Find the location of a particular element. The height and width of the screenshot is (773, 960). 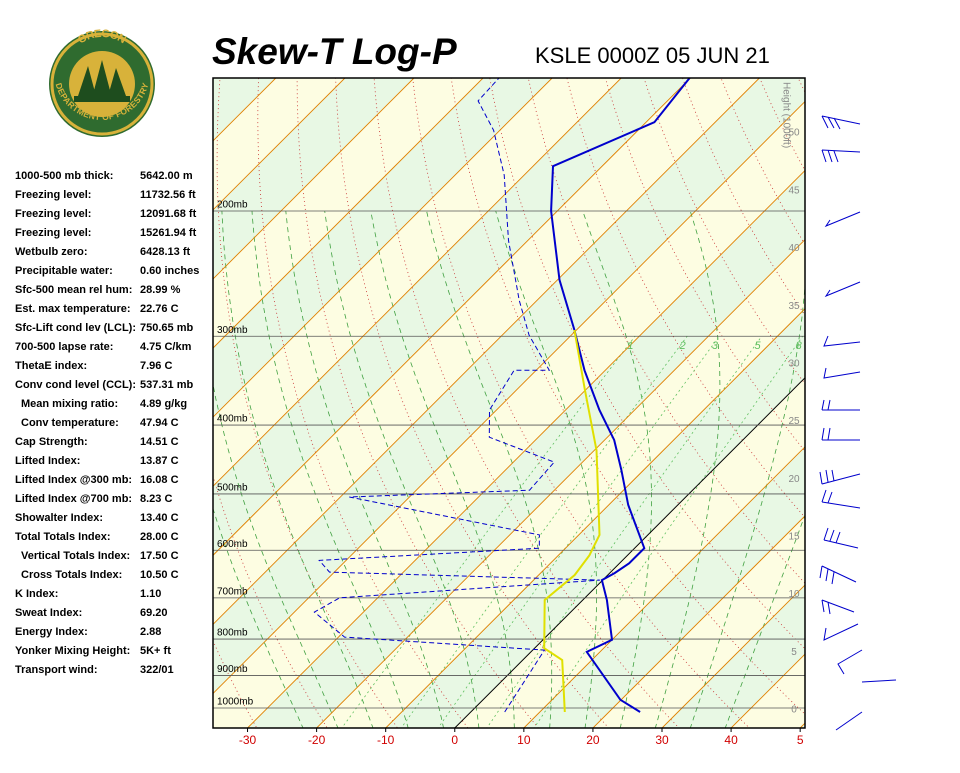

index-label: Vertical Totals Index: is located at coordinates (75, 556).